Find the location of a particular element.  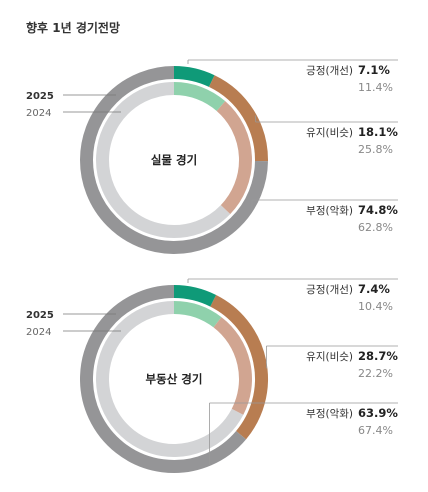

year-label-outer-1: 2025 is located at coordinates (40, 96).